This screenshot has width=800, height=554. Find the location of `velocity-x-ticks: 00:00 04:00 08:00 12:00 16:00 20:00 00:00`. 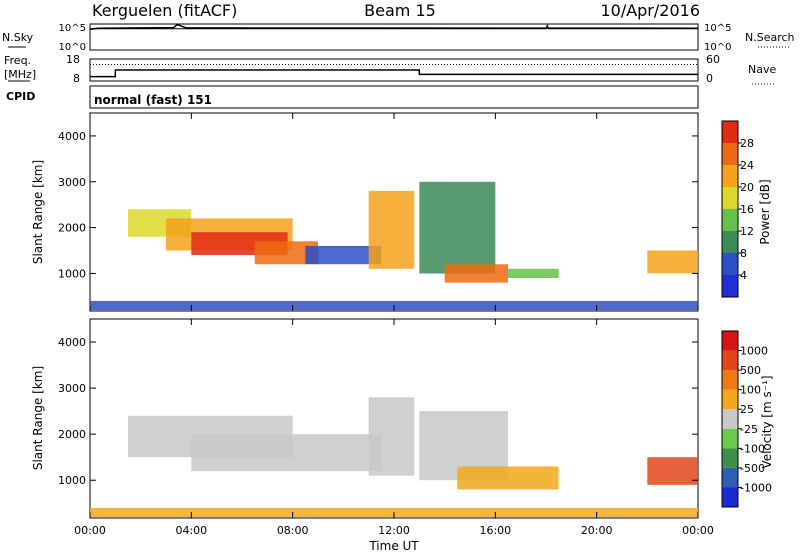

velocity-x-ticks: 00:00 04:00 08:00 12:00 16:00 20:00 00:00 is located at coordinates (394, 530).